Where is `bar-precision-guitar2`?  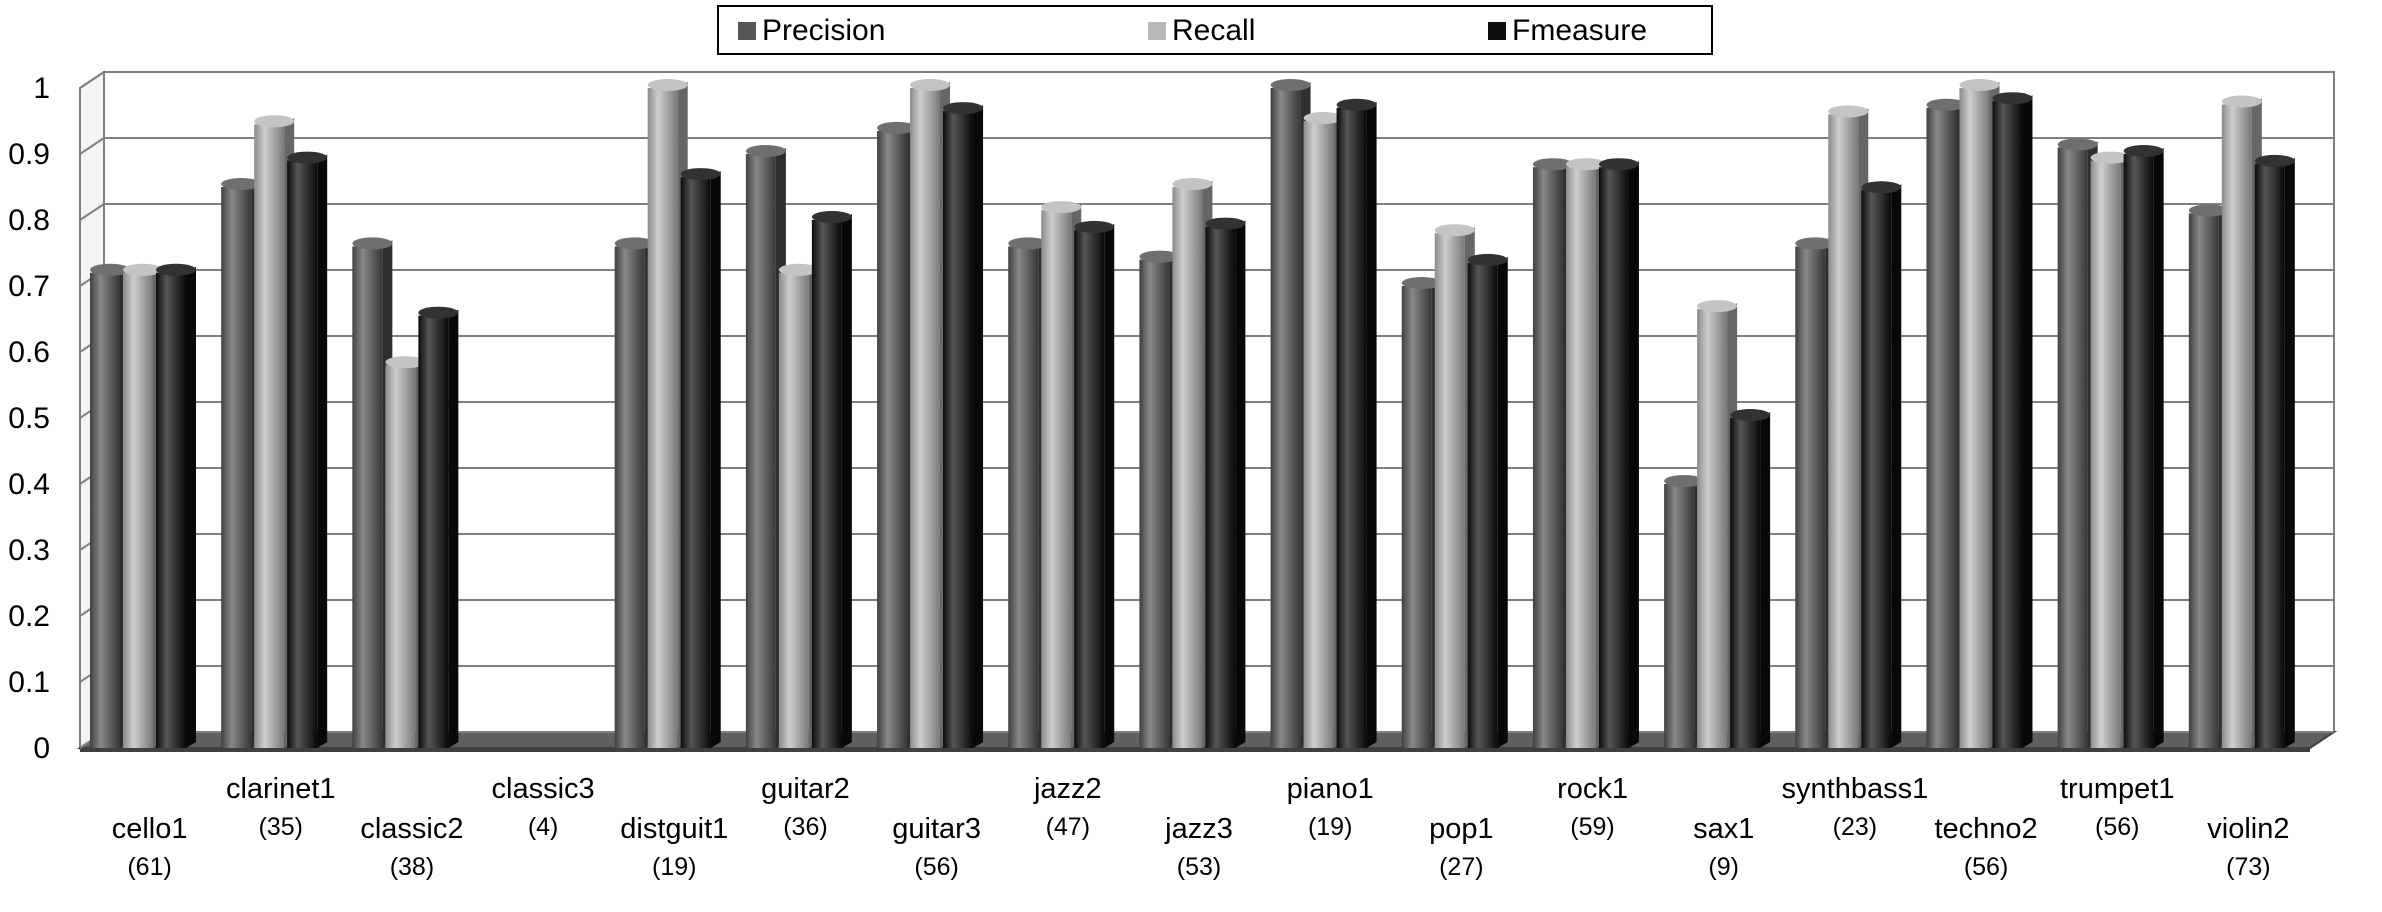 bar-precision-guitar2 is located at coordinates (760, 451).